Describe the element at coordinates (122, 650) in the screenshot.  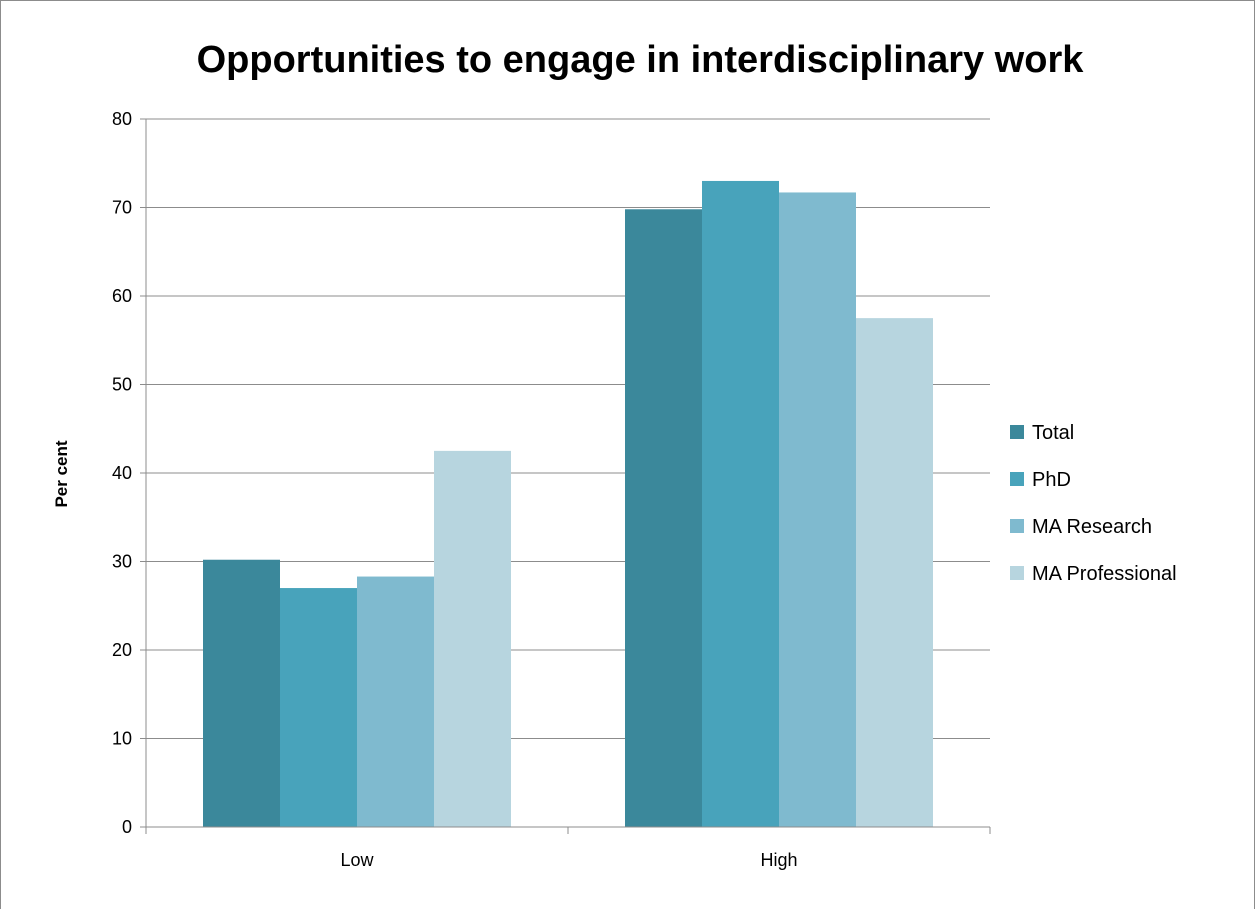
I see `y-tick-label: 20` at that location.